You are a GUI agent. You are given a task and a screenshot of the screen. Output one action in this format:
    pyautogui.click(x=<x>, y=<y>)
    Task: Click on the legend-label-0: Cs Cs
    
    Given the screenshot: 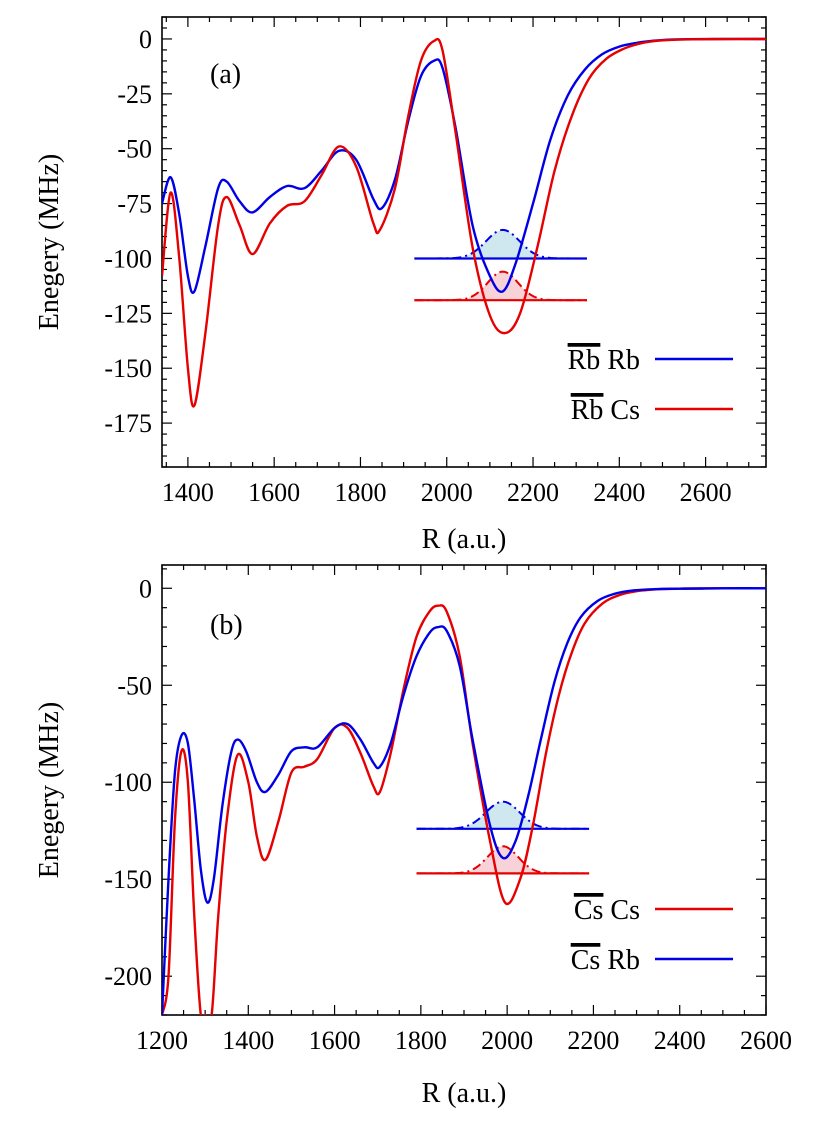 What is the action you would take?
    pyautogui.click(x=607, y=910)
    